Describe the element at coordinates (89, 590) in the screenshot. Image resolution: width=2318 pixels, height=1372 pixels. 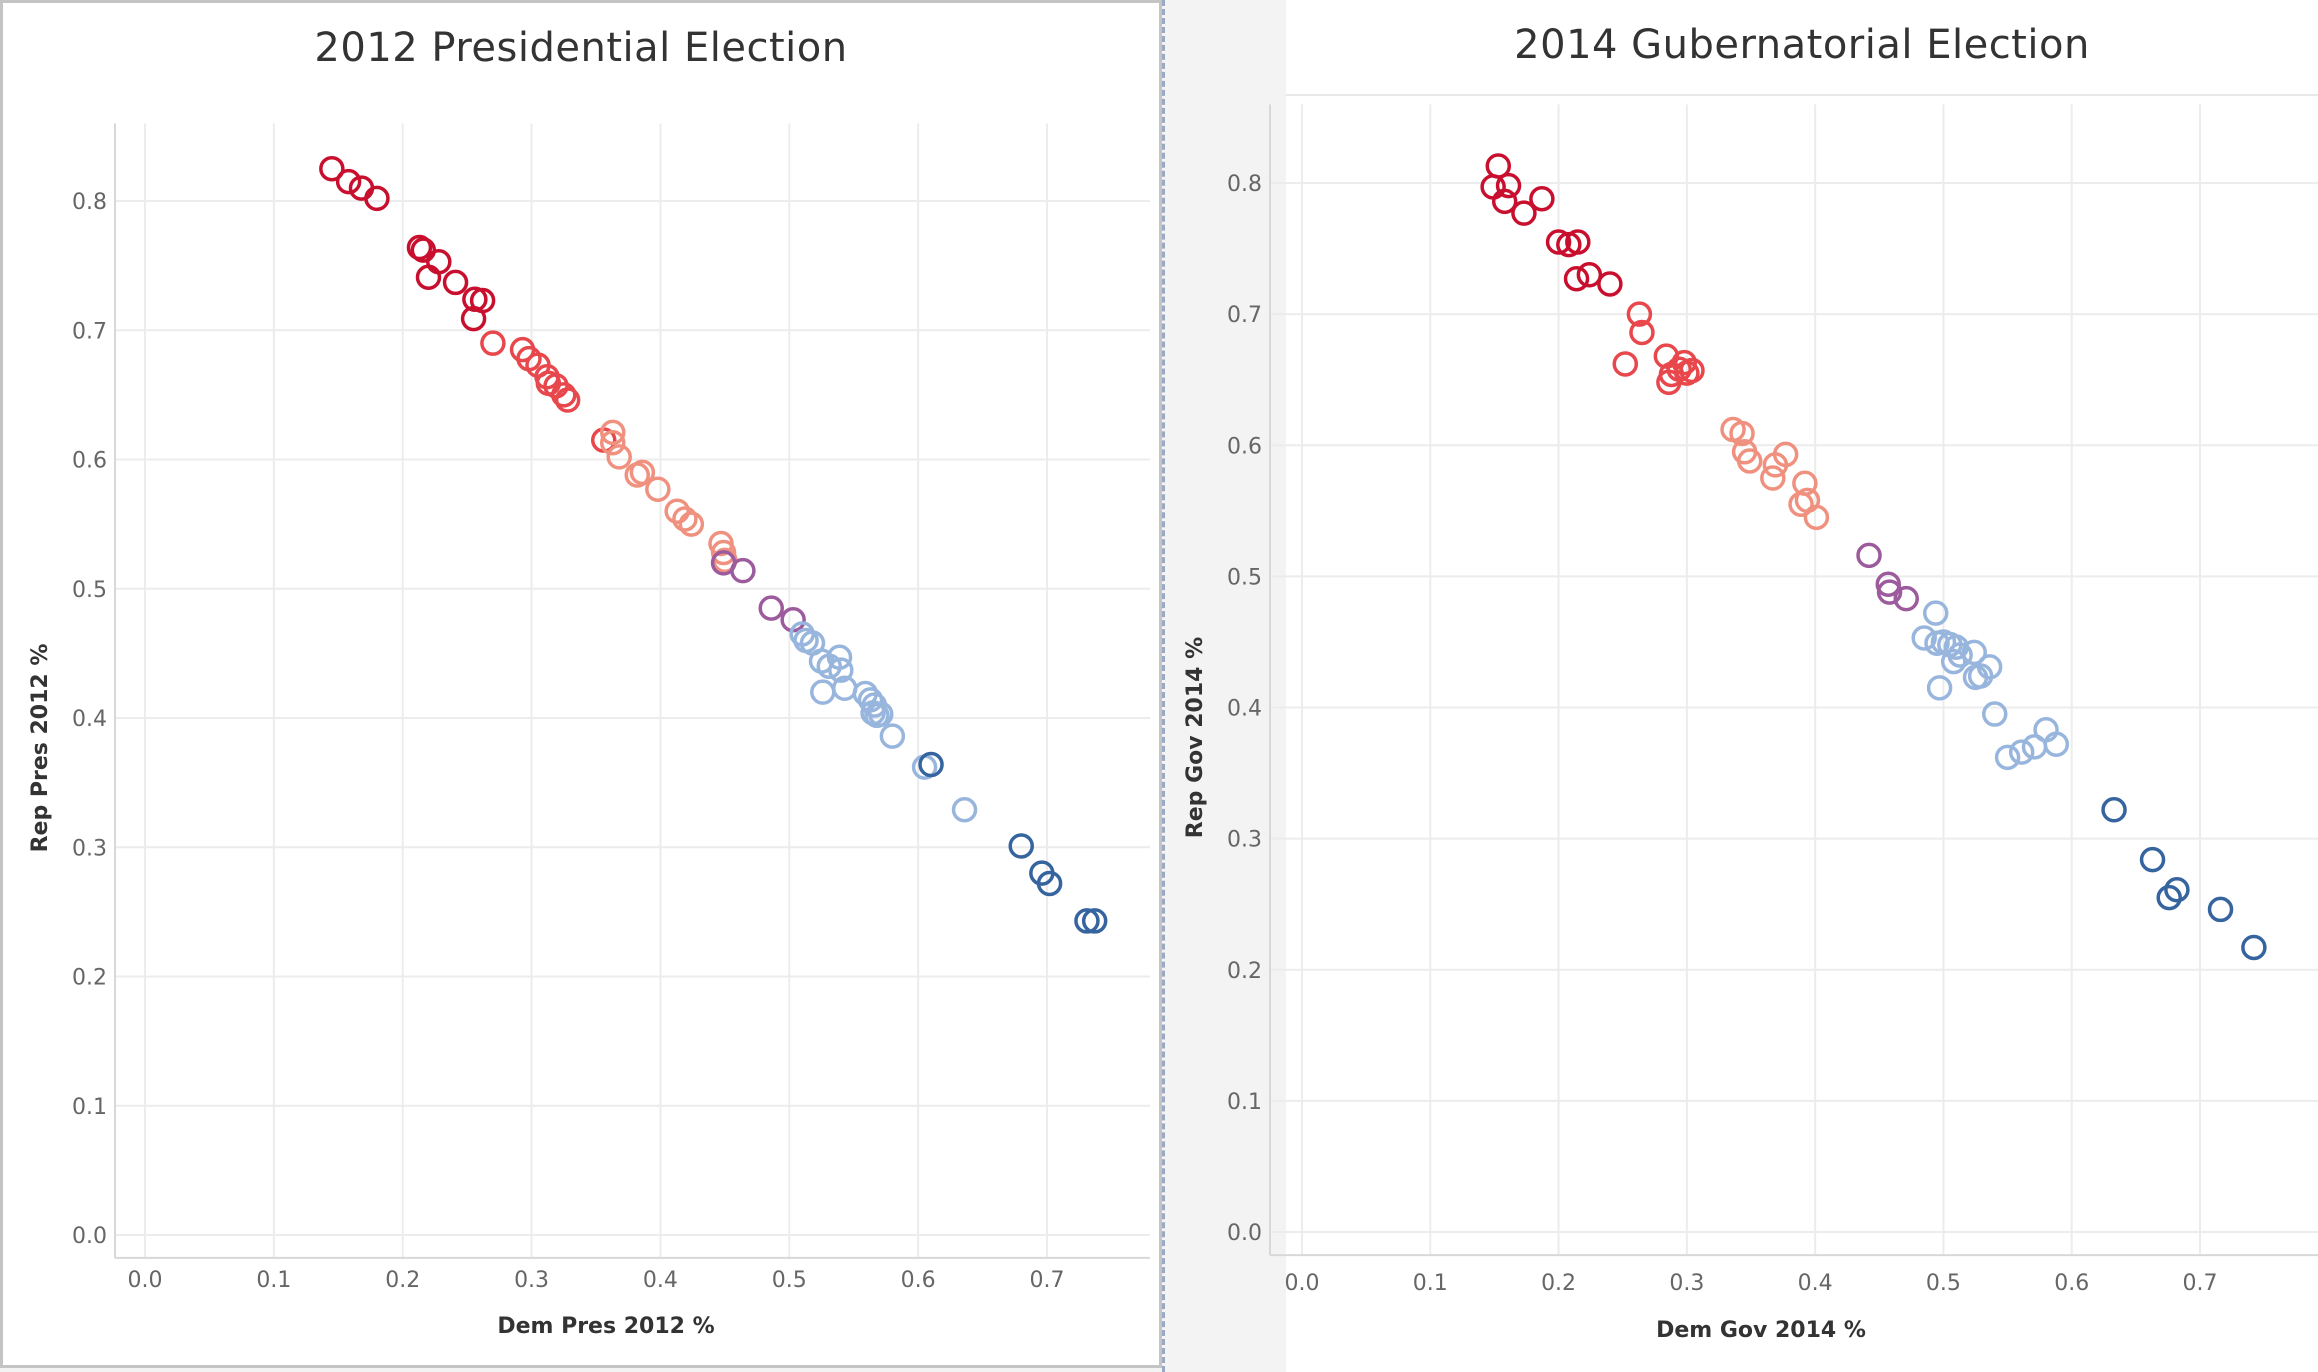
I see `y-tick-label: 0.5` at that location.